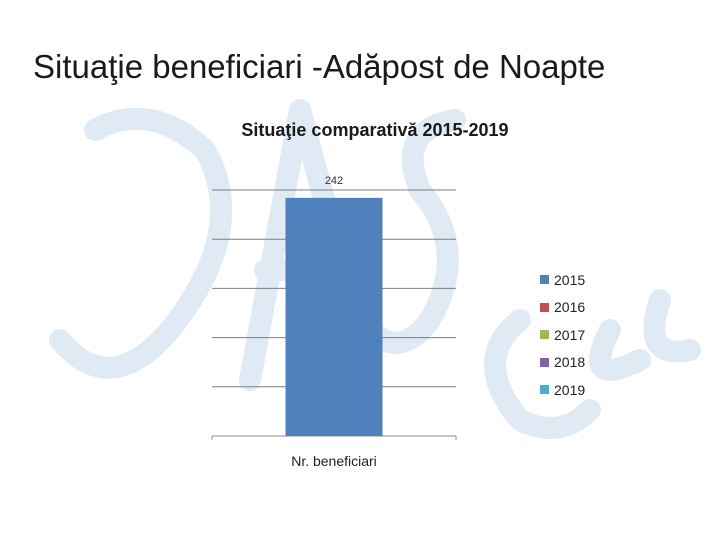  I want to click on data-label: 242, so click(334, 181).